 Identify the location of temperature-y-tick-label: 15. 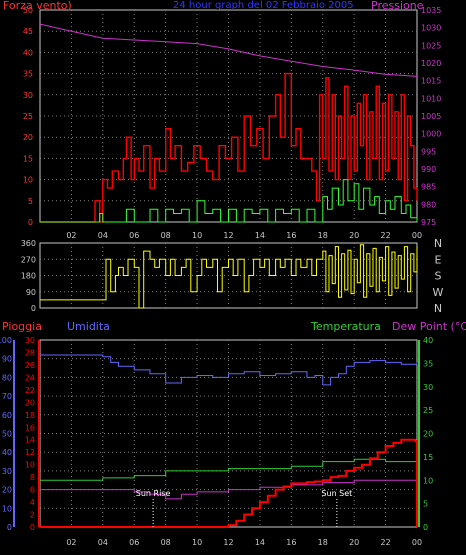
(428, 457).